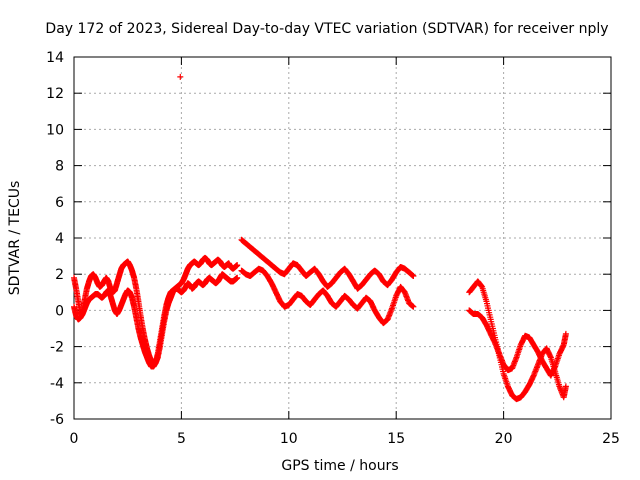 The width and height of the screenshot is (640, 480). What do you see at coordinates (339, 466) in the screenshot?
I see `x-axis-label: GPS time / hours` at bounding box center [339, 466].